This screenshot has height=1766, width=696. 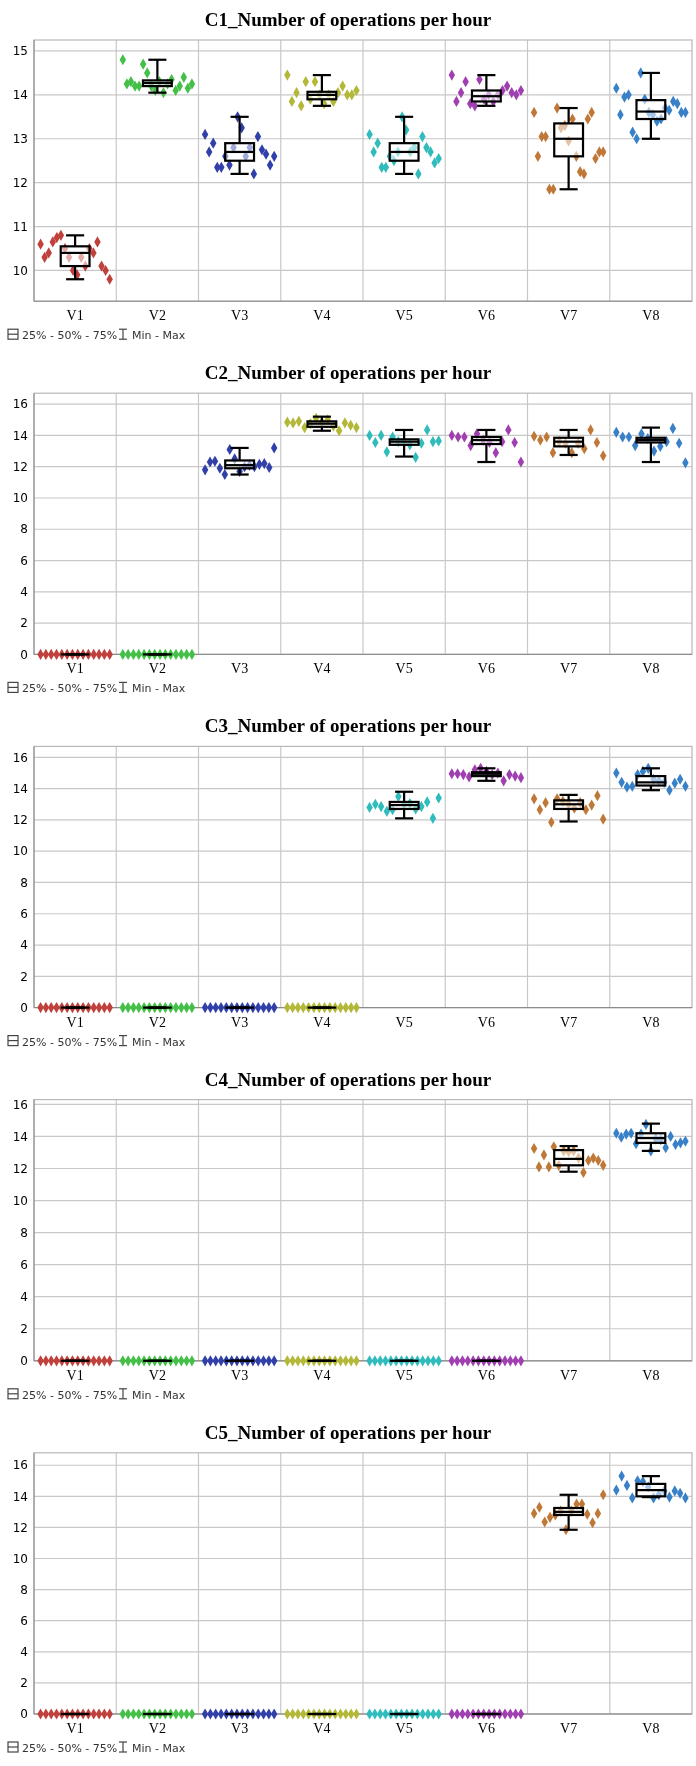 I want to click on chart-title: C4_Number of operations per hour, so click(x=348, y=1079).